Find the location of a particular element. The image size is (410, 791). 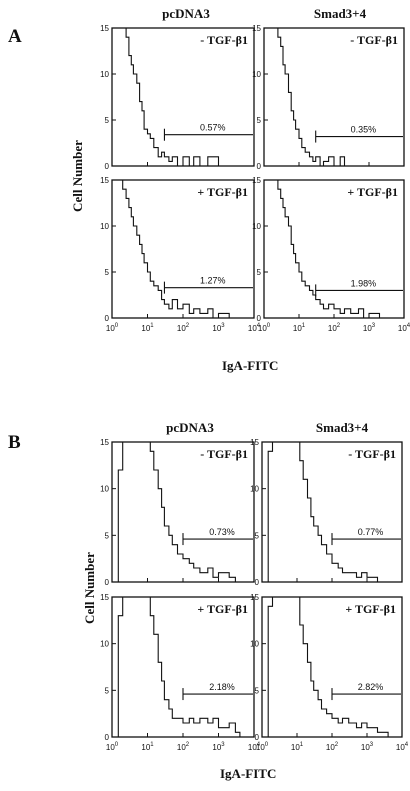

gate-percentage: 0.73% is located at coordinates (222, 532).